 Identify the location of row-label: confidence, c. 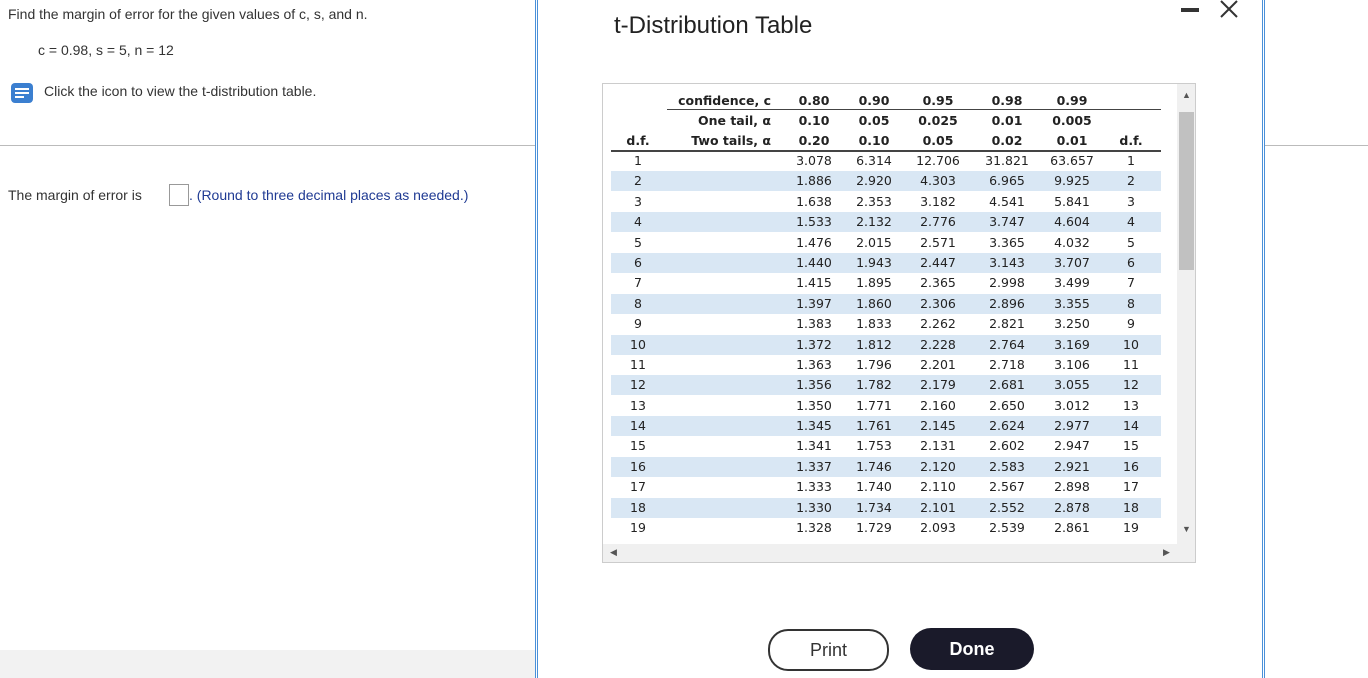
(724, 100).